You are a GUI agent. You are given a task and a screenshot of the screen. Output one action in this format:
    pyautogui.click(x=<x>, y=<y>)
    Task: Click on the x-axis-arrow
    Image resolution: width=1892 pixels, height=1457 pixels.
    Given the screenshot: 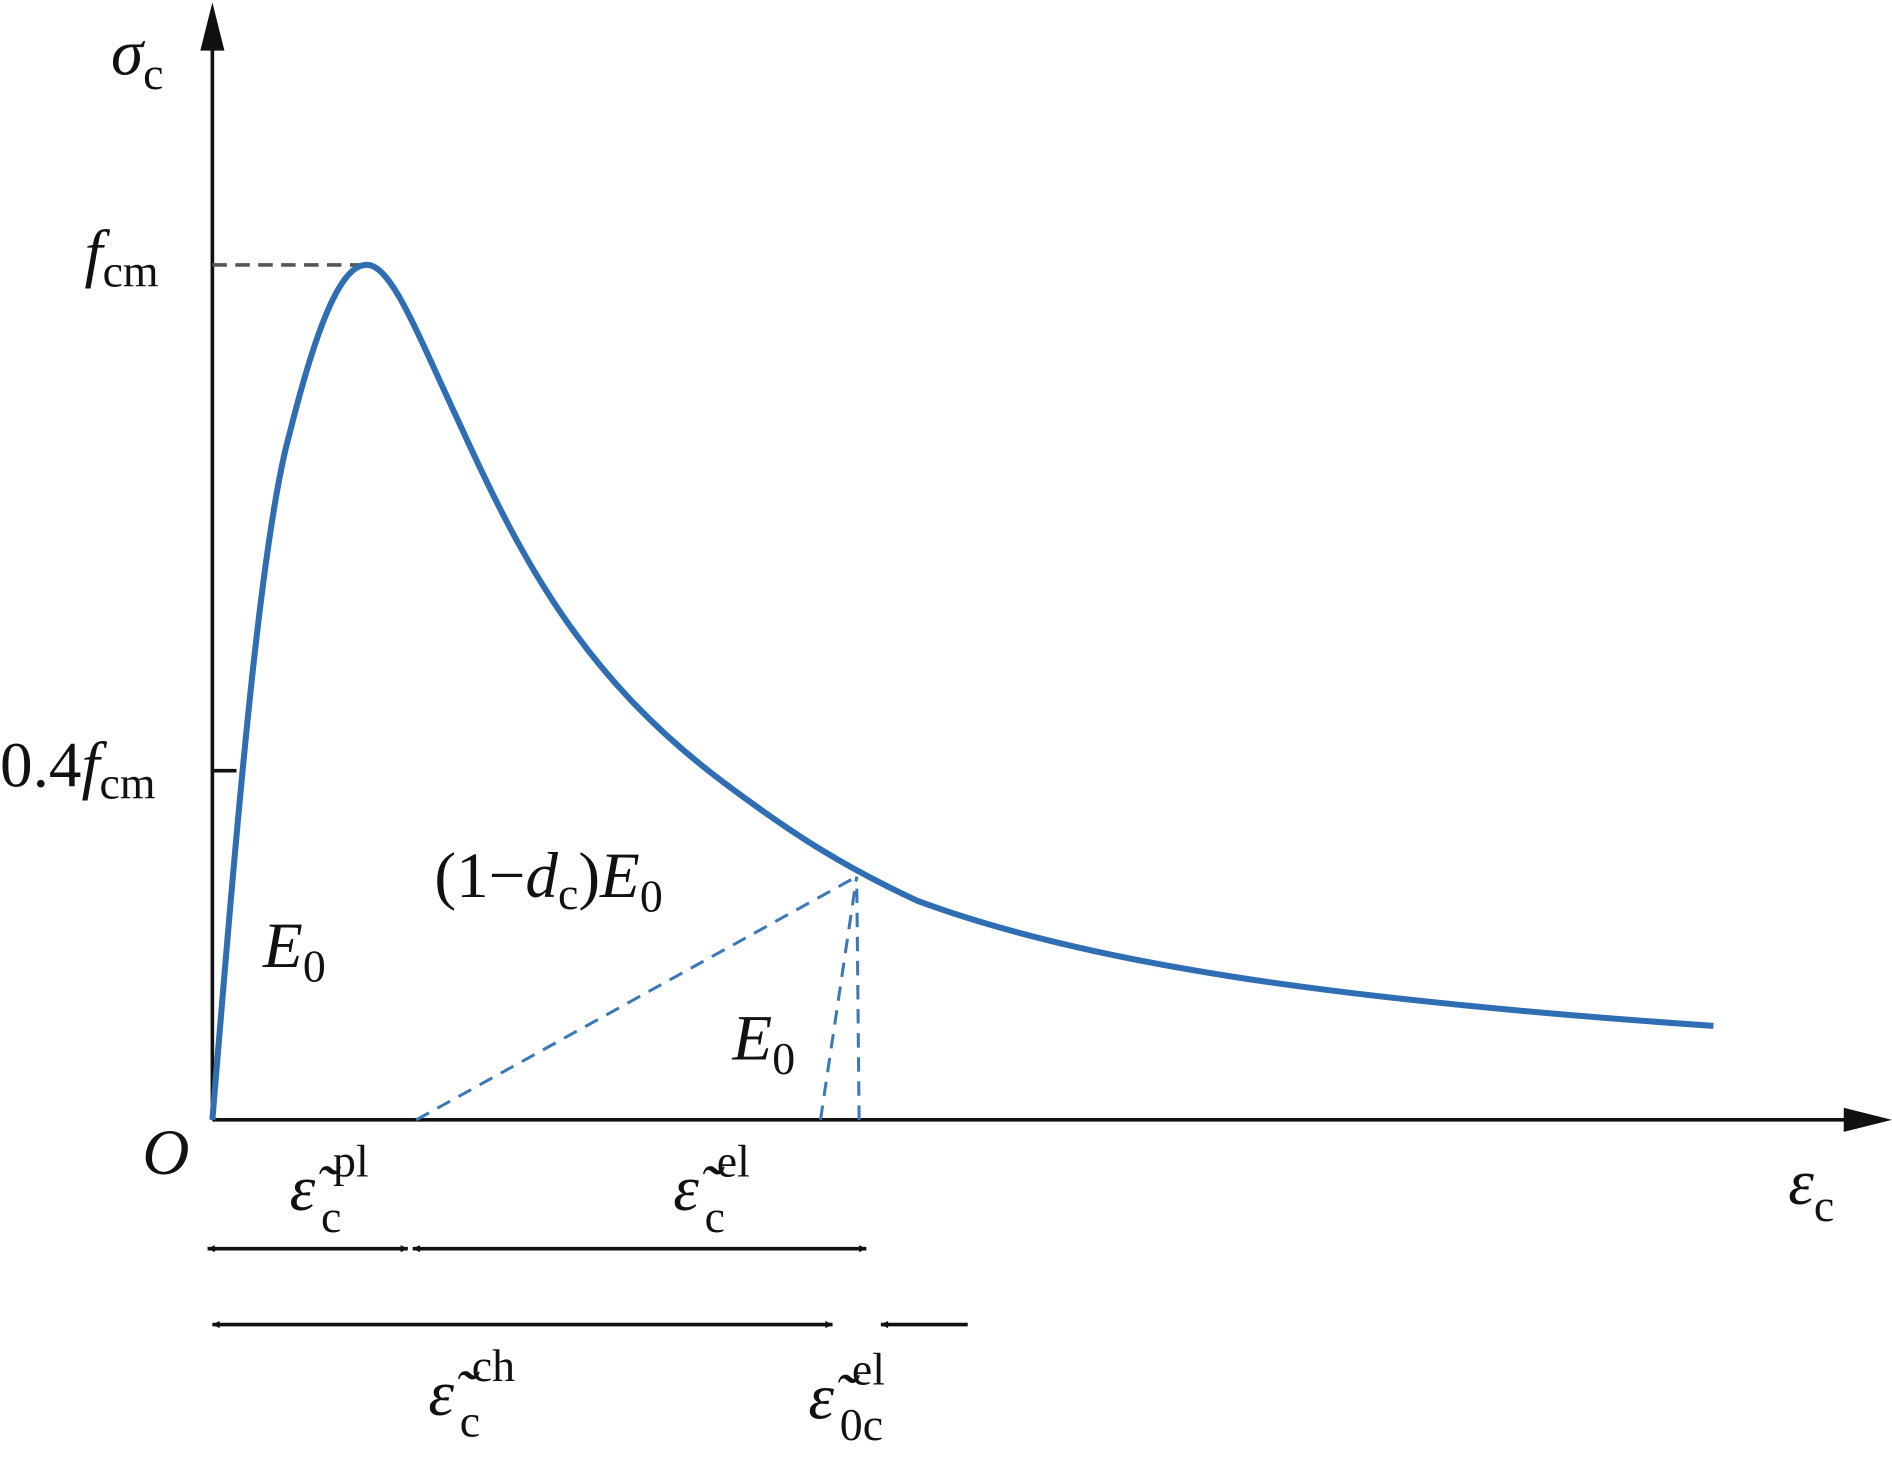 What is the action you would take?
    pyautogui.click(x=1867, y=1119)
    